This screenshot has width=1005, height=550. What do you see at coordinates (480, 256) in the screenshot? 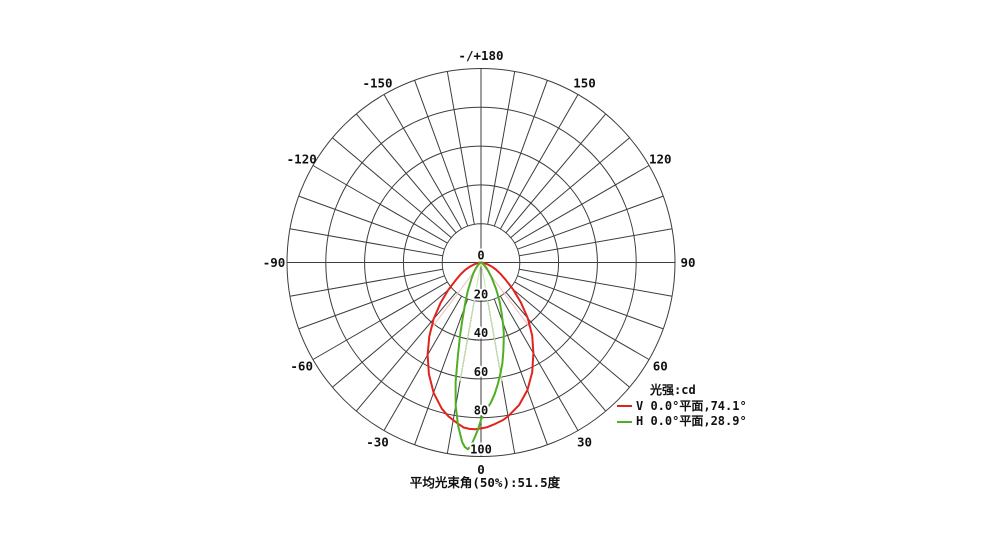
I see `radial-tick-label: 0` at bounding box center [480, 256].